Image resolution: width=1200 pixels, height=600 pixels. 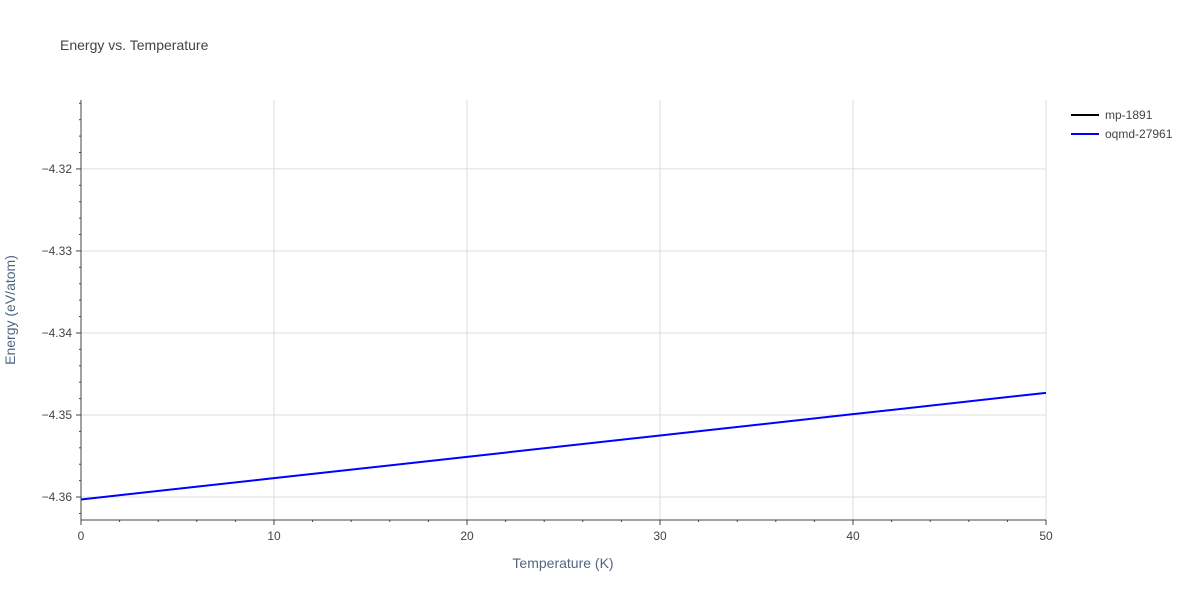 What do you see at coordinates (57, 169) in the screenshot?
I see `y-tick-label: −4.32` at bounding box center [57, 169].